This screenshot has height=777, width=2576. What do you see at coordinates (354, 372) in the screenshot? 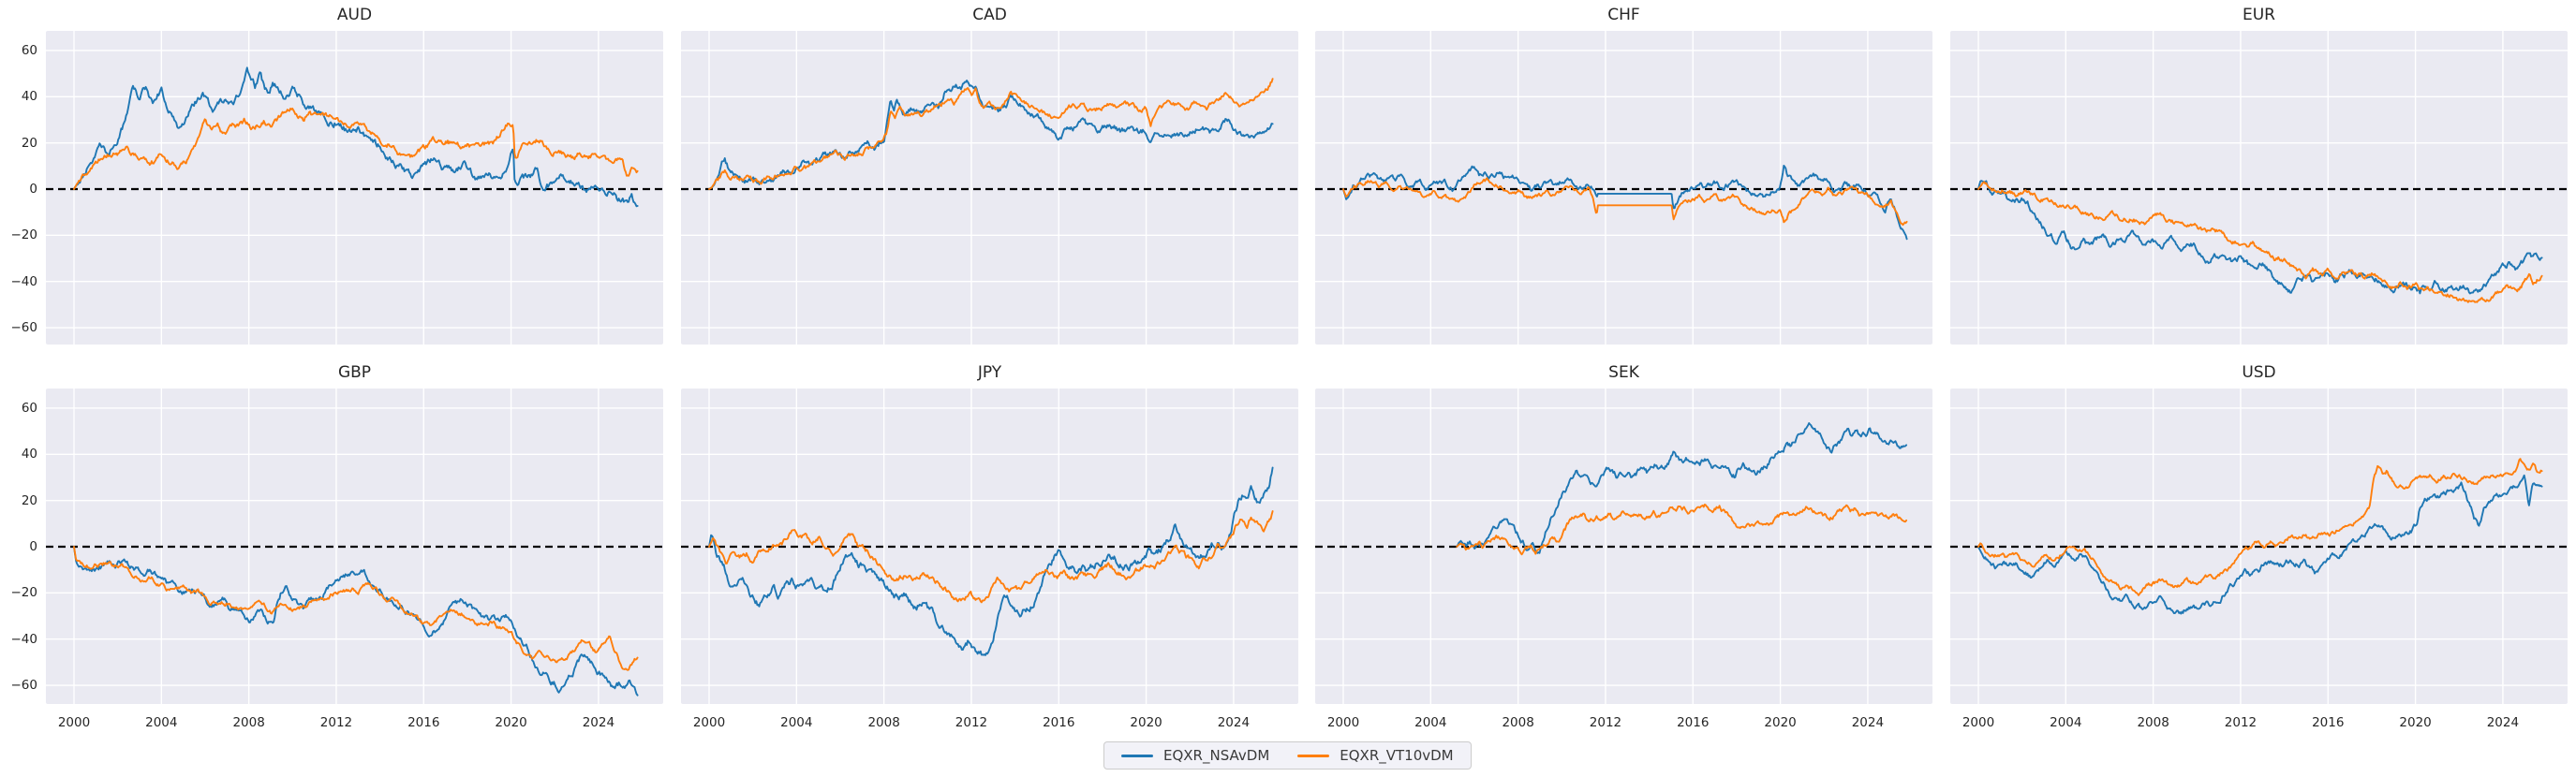
I see `chart-title-gbp: GBP` at bounding box center [354, 372].